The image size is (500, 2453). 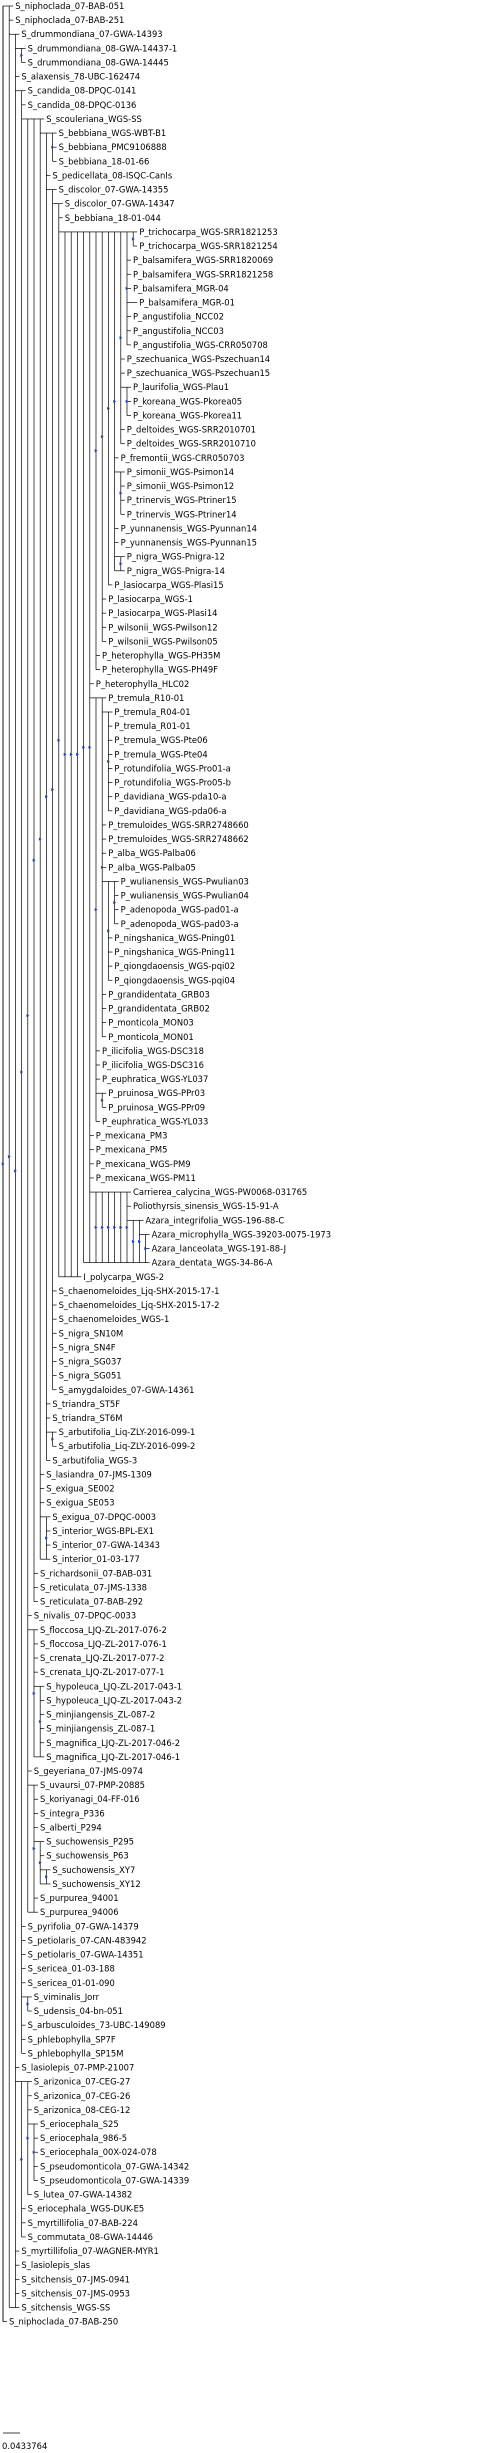 I want to click on leaf-label: S_lasiolepis_07-PMP-21007, so click(x=77, y=2068).